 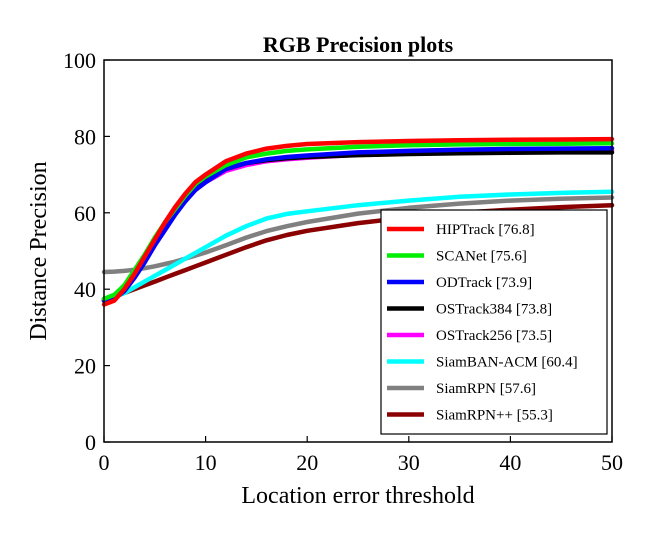 I want to click on legend-label-0: HIPTrack [76.8], so click(x=485, y=230).